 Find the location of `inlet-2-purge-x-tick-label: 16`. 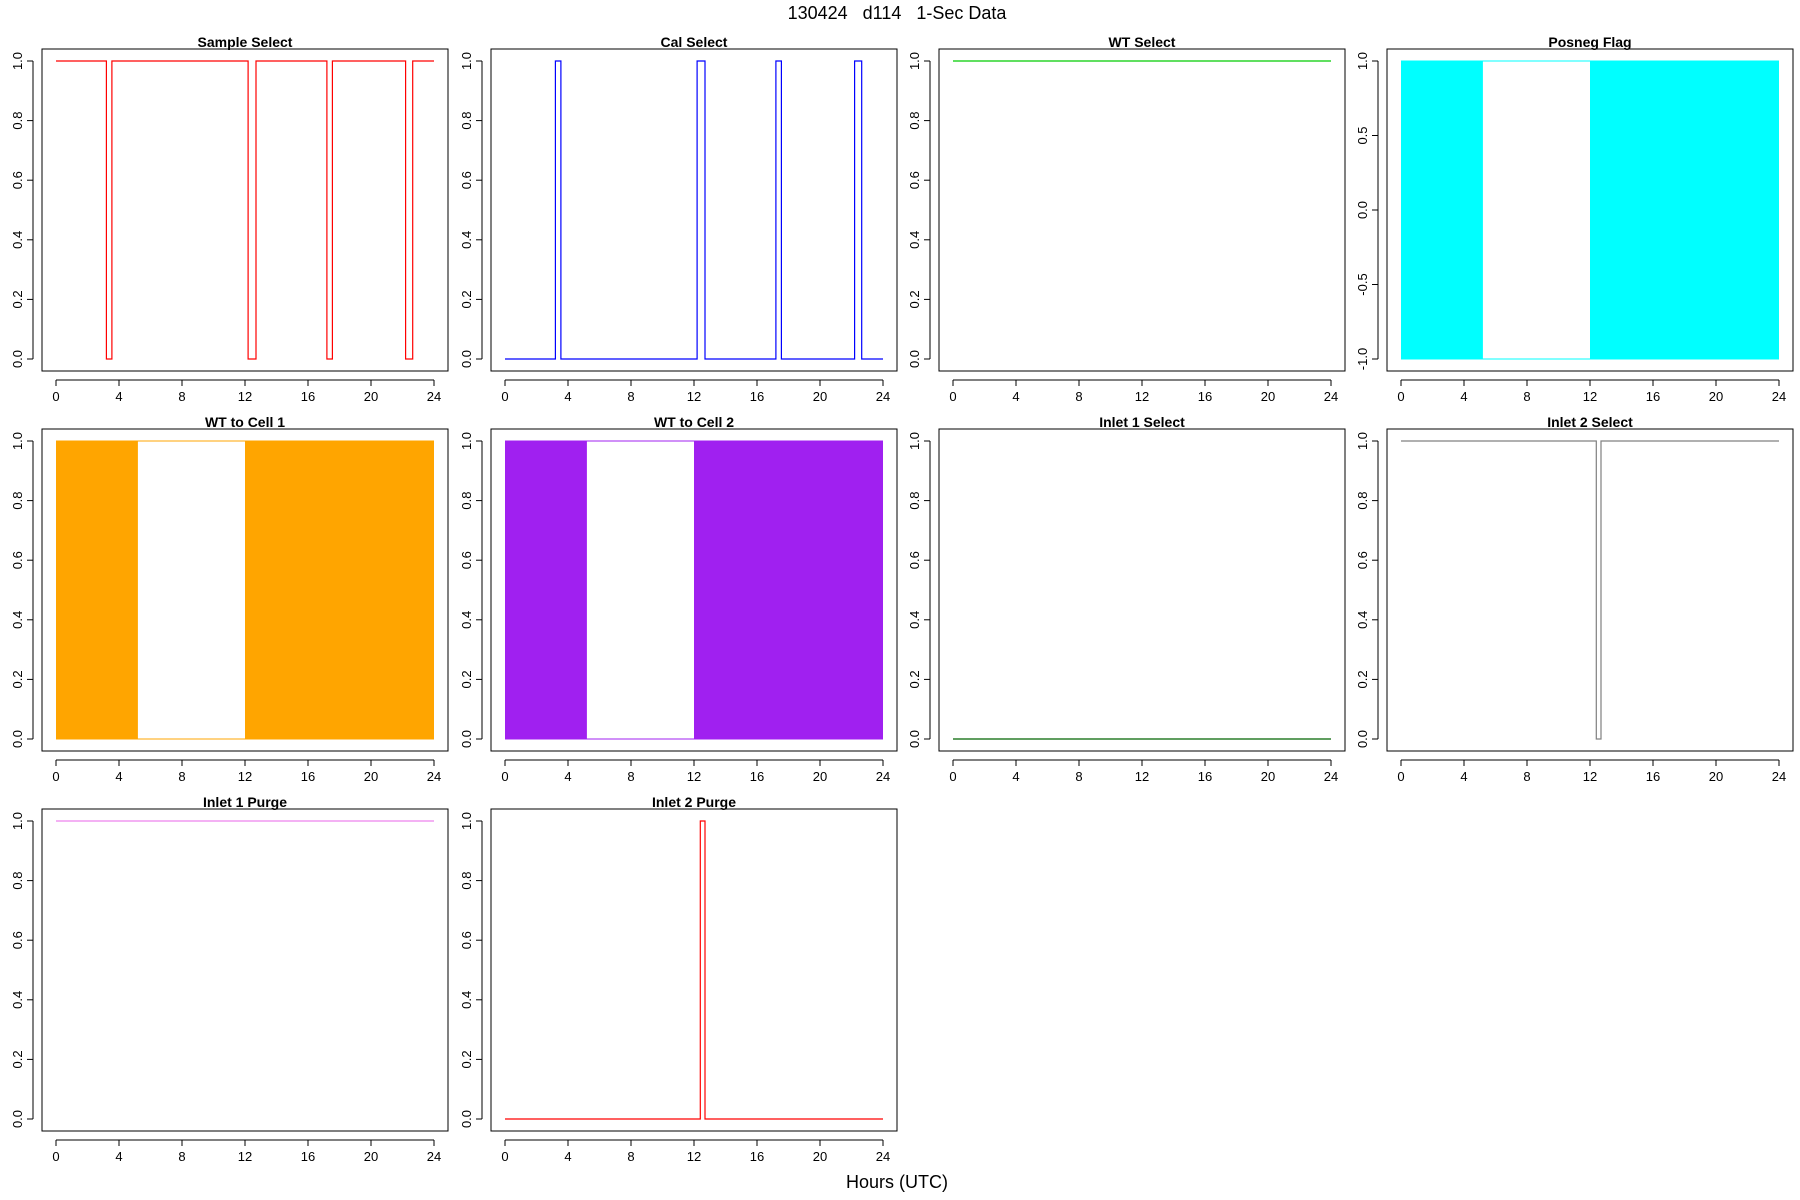

inlet-2-purge-x-tick-label: 16 is located at coordinates (757, 1156).